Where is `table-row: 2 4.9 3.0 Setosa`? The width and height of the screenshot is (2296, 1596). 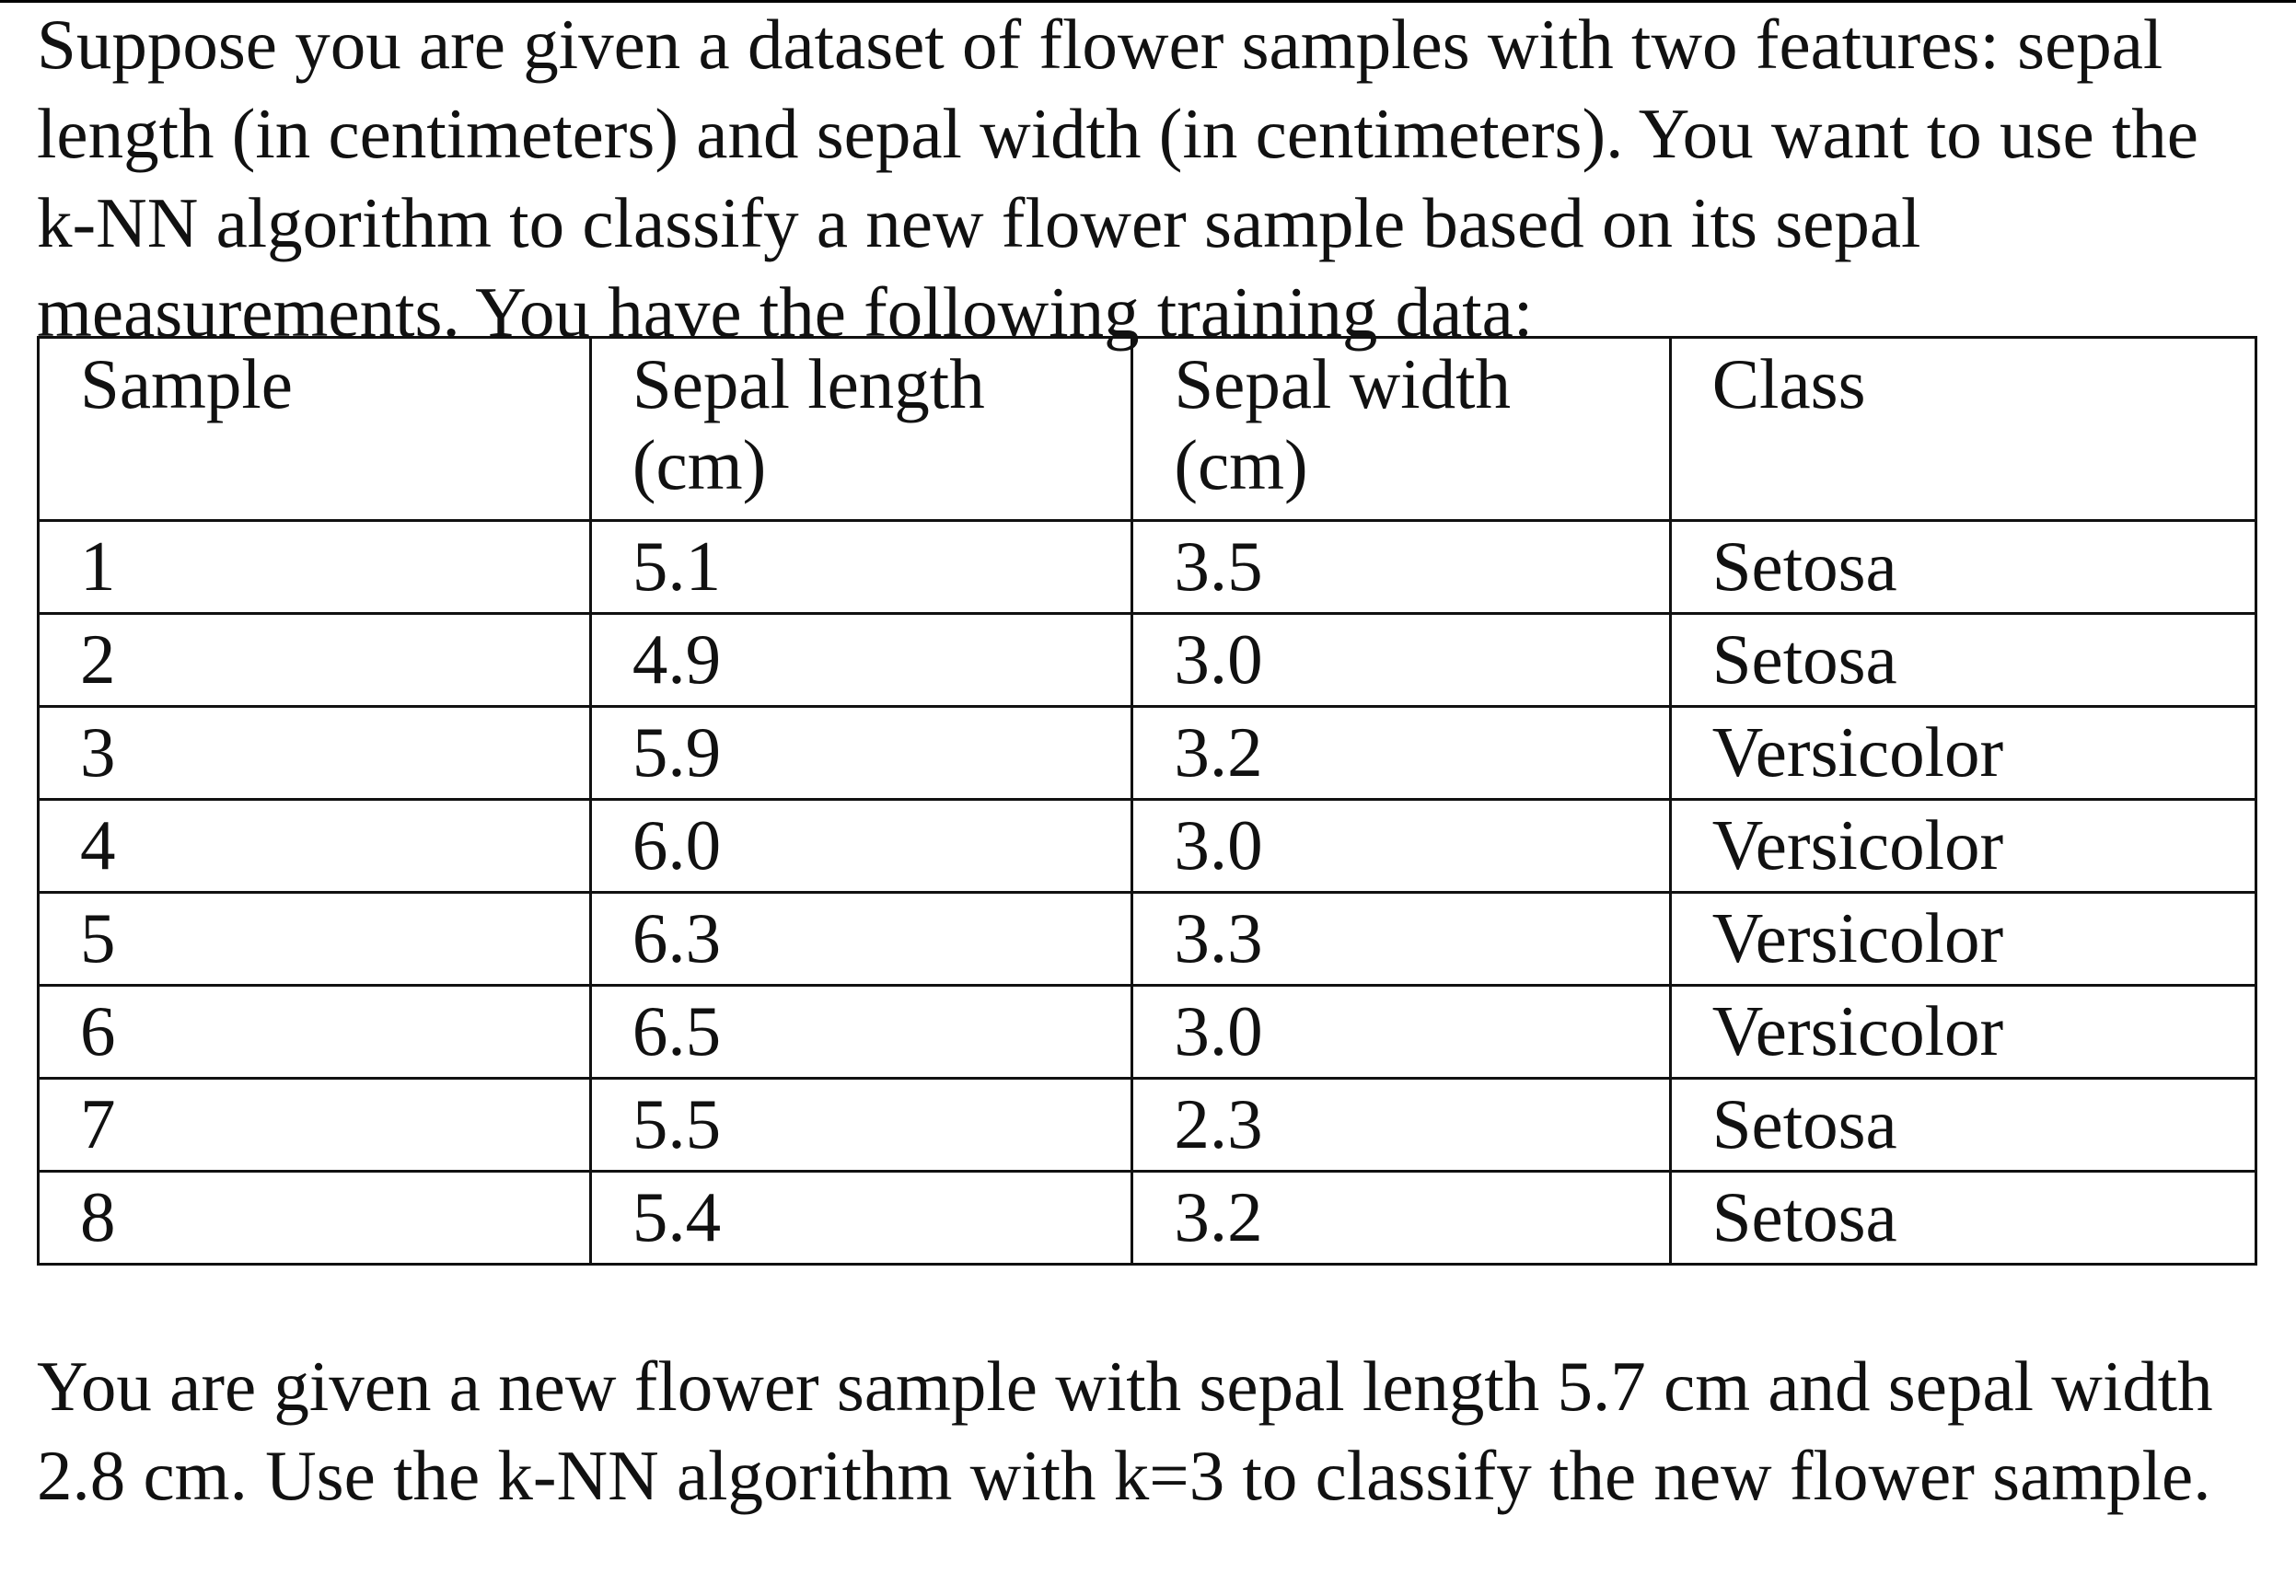
table-row: 2 4.9 3.0 Setosa is located at coordinates (1147, 660).